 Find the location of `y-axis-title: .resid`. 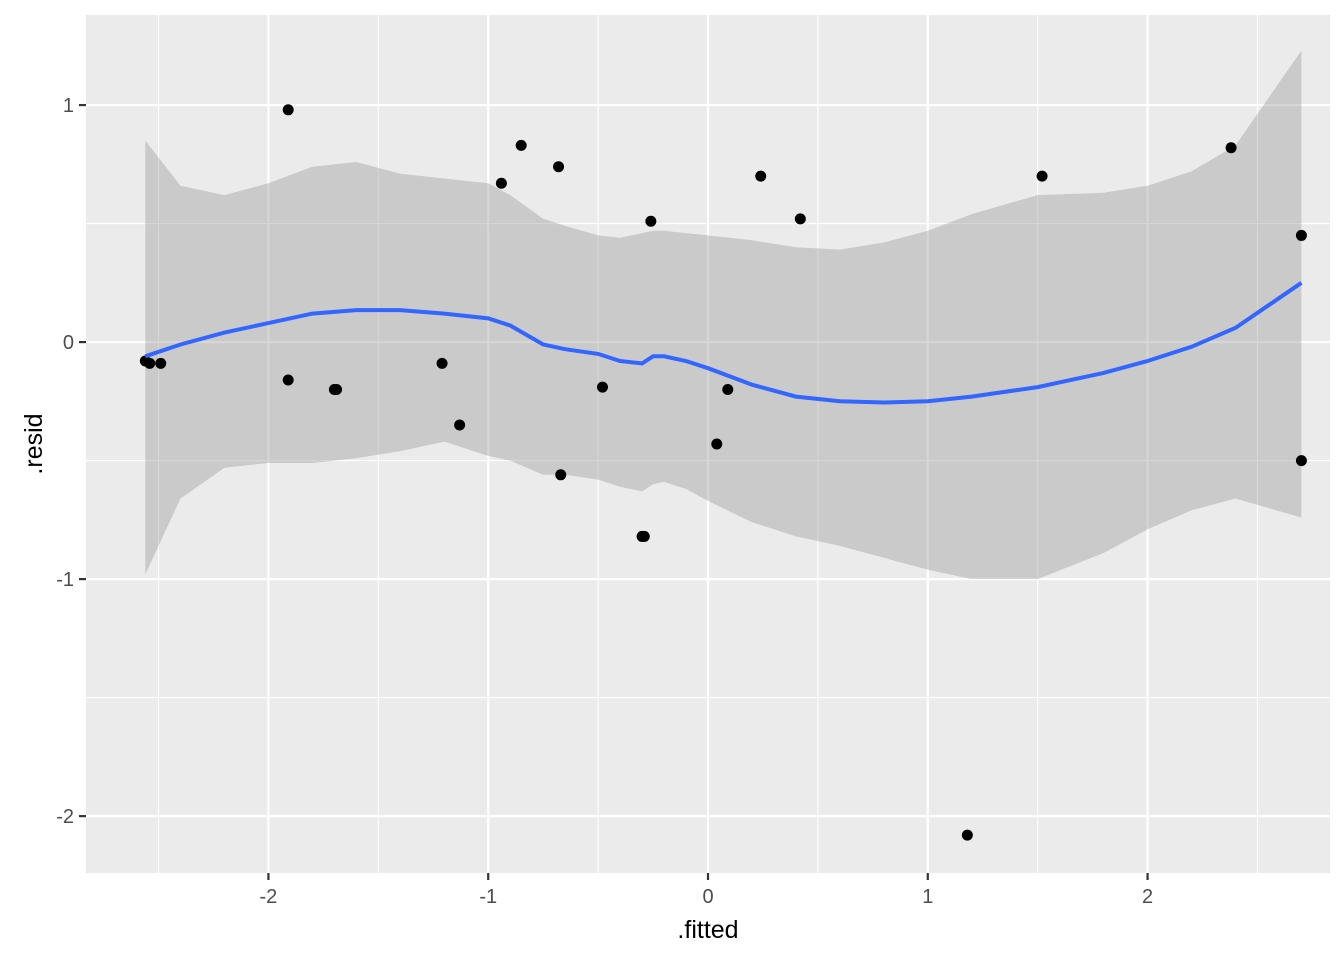

y-axis-title: .resid is located at coordinates (34, 443).